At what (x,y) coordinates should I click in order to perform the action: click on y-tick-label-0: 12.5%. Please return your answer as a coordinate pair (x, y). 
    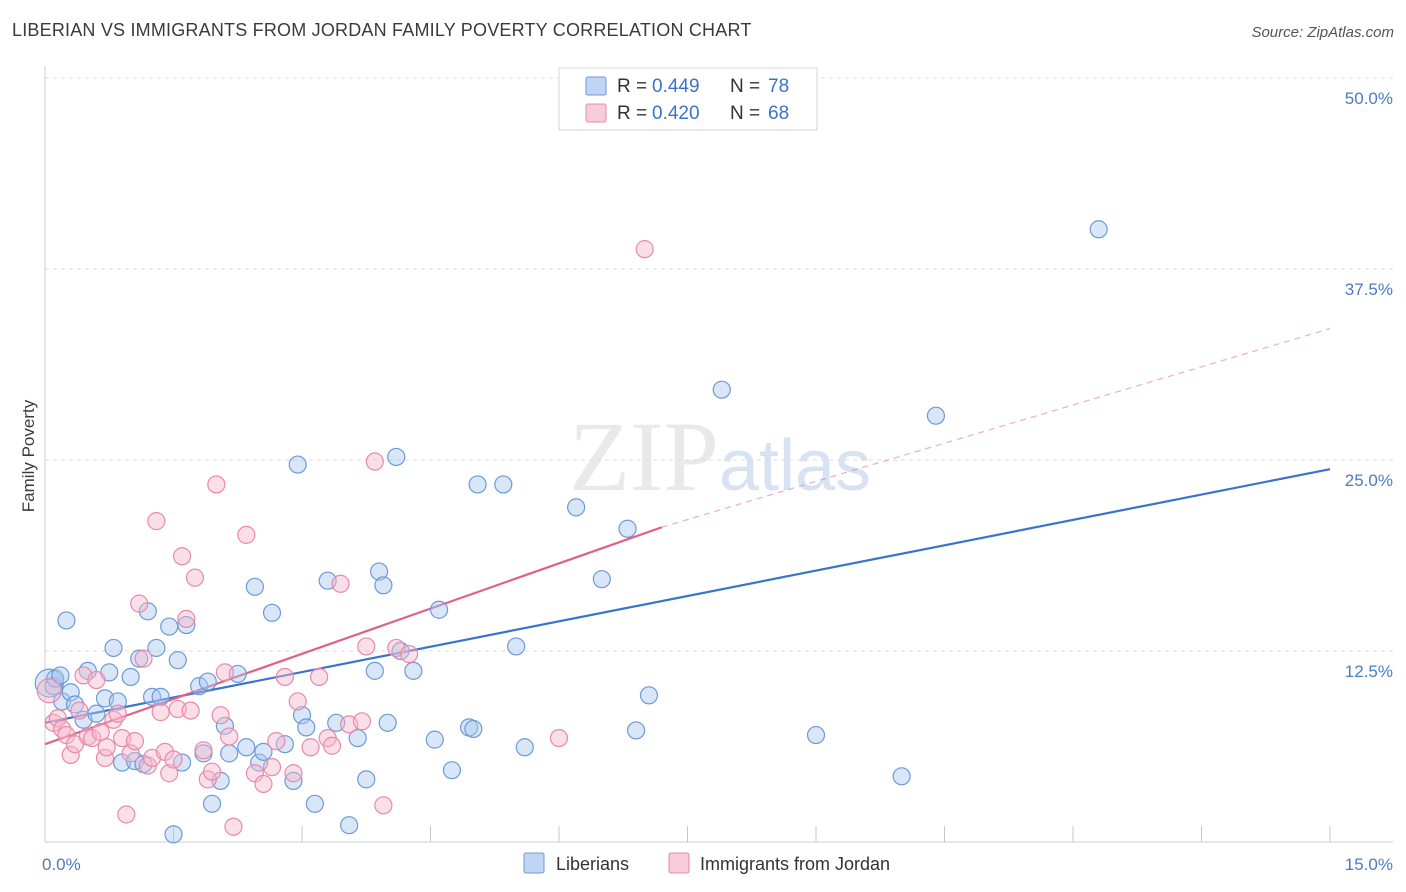
    Looking at the image, I should click on (1369, 671).